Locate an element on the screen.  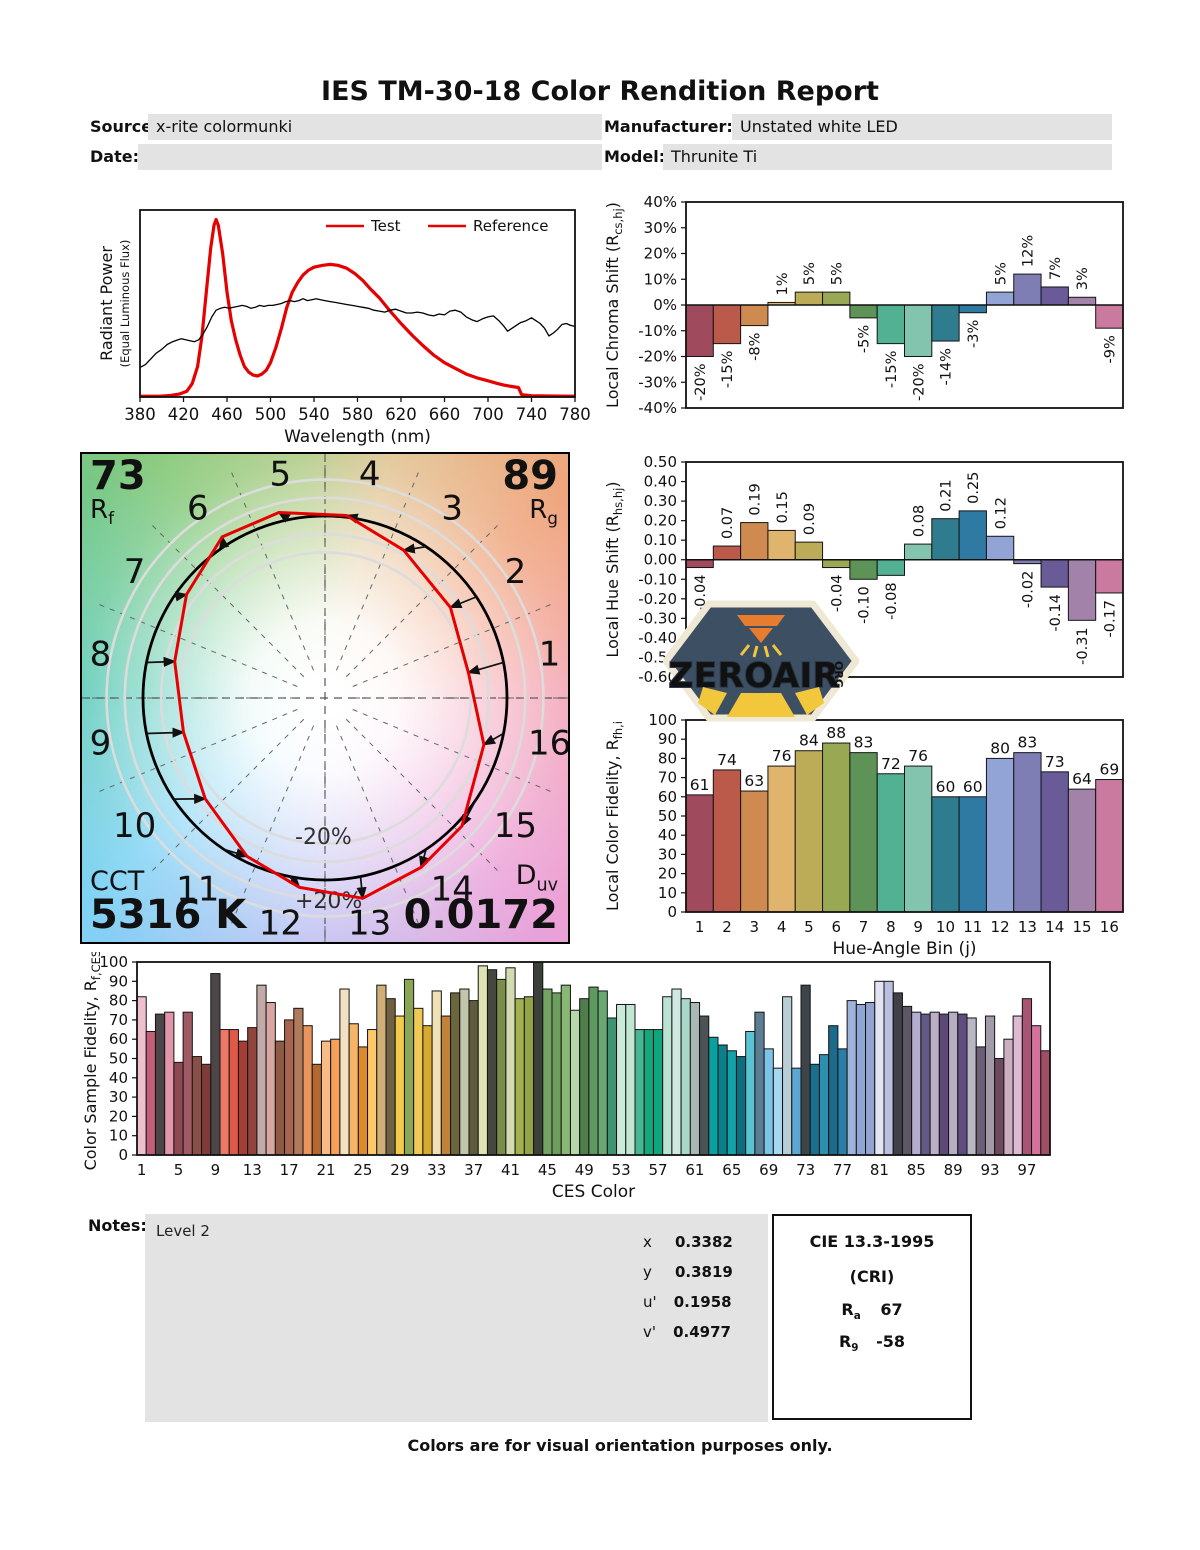
svg-text: -9% is located at coordinates (1111, 349).